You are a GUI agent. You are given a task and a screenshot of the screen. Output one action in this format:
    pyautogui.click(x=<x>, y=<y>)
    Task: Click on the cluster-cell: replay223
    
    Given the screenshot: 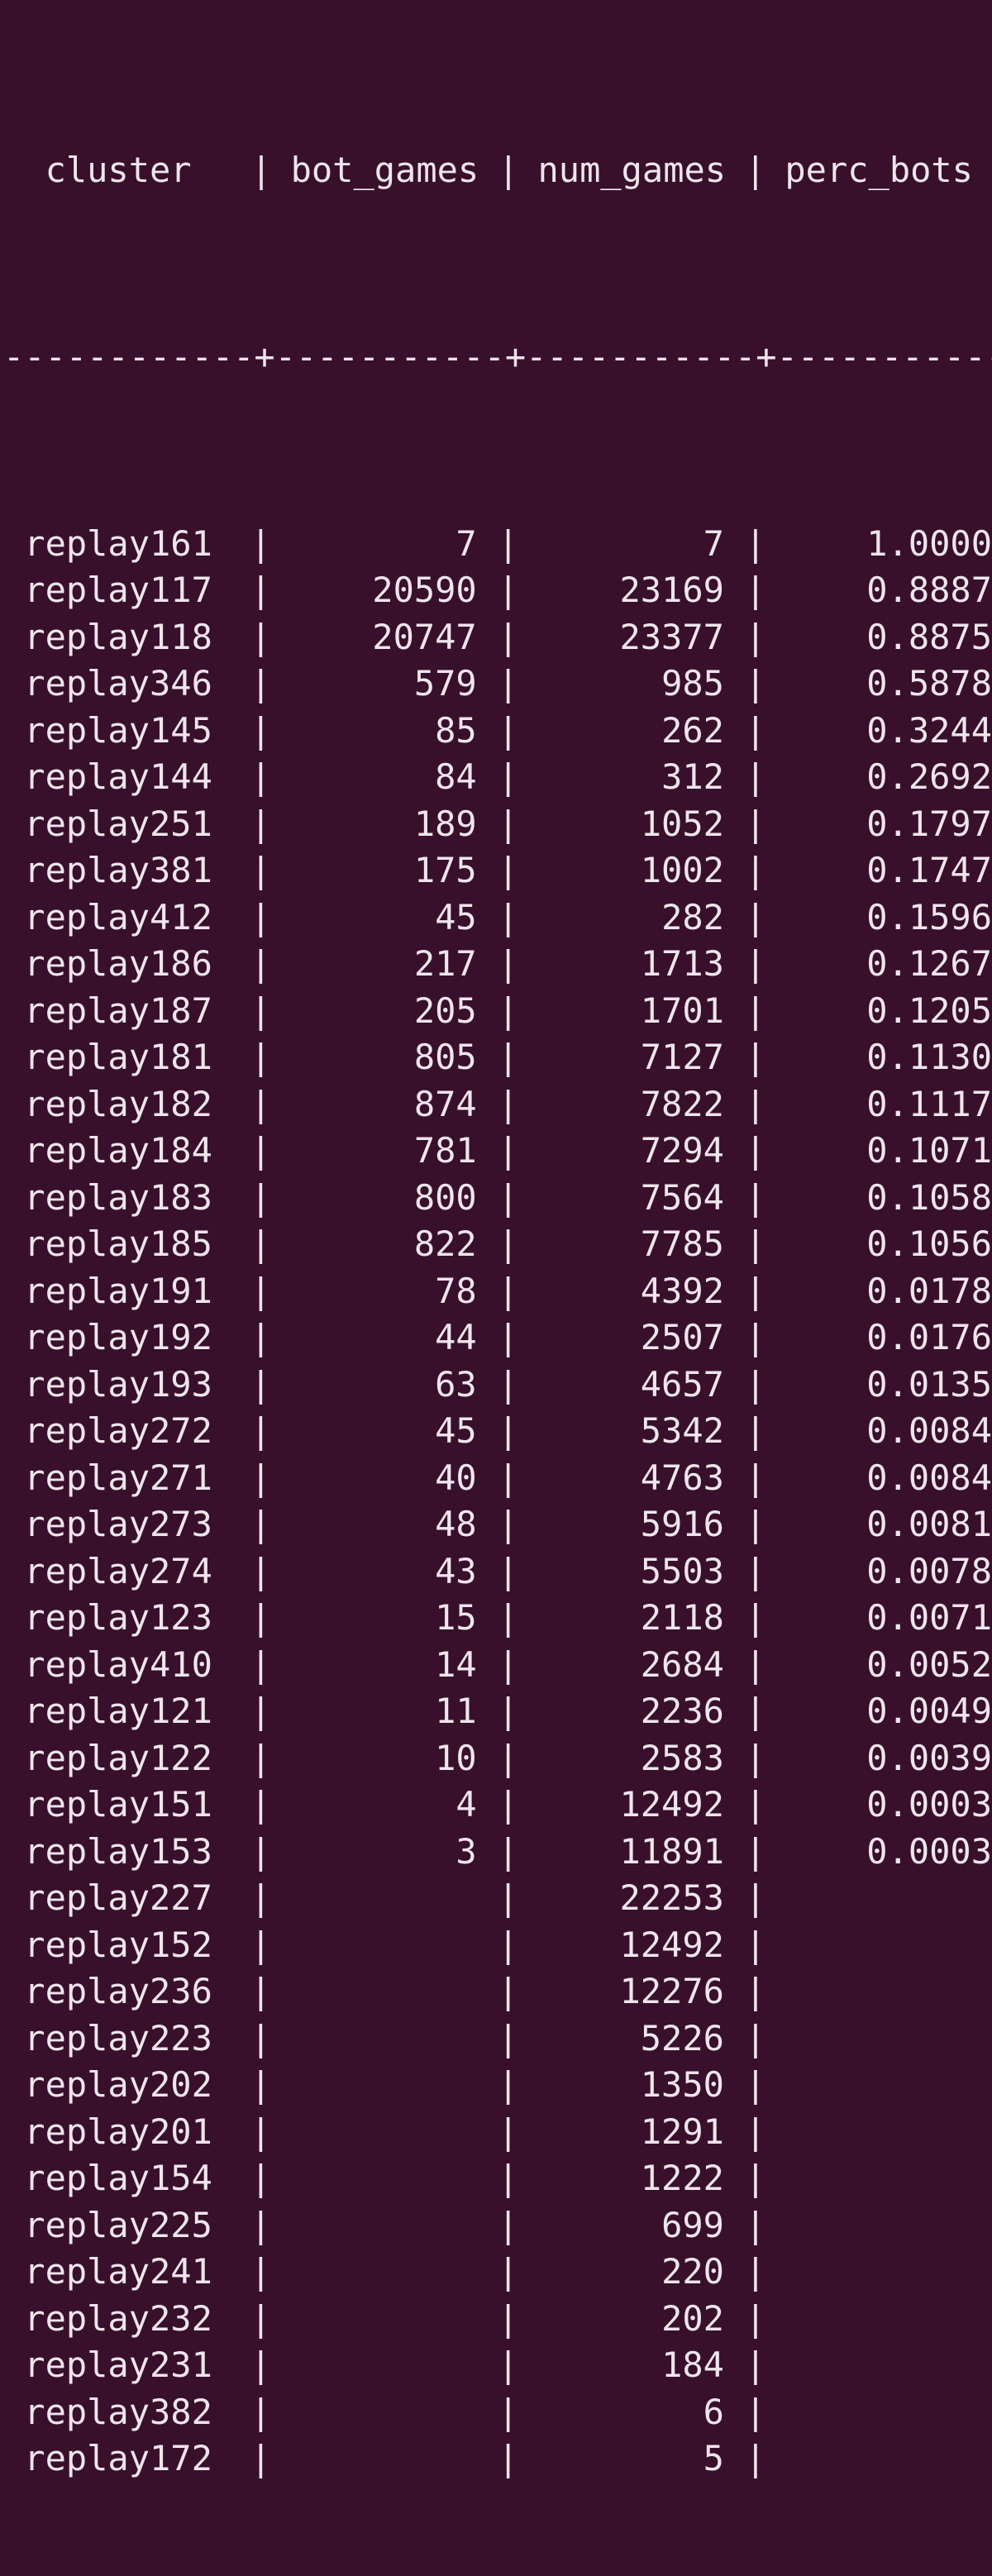 What is the action you would take?
    pyautogui.click(x=118, y=2038)
    